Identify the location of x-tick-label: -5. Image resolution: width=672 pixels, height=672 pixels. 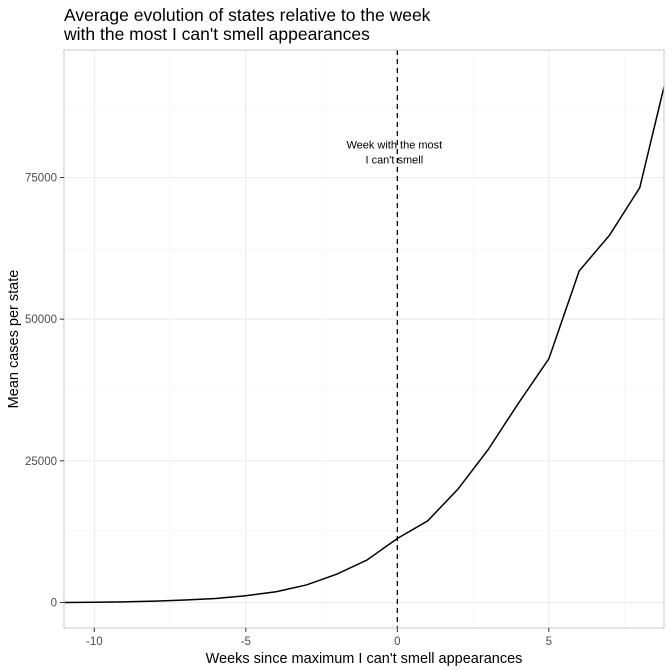
(246, 642).